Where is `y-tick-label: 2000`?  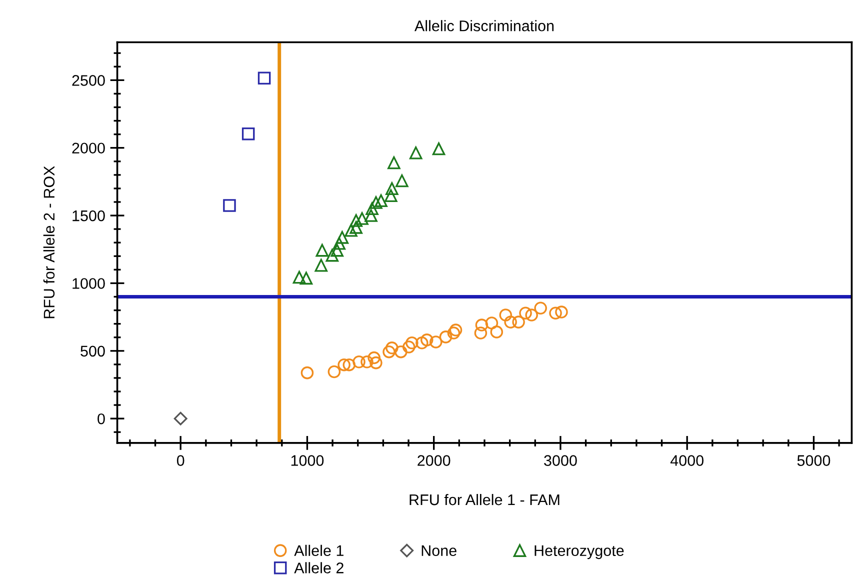 y-tick-label: 2000 is located at coordinates (88, 148).